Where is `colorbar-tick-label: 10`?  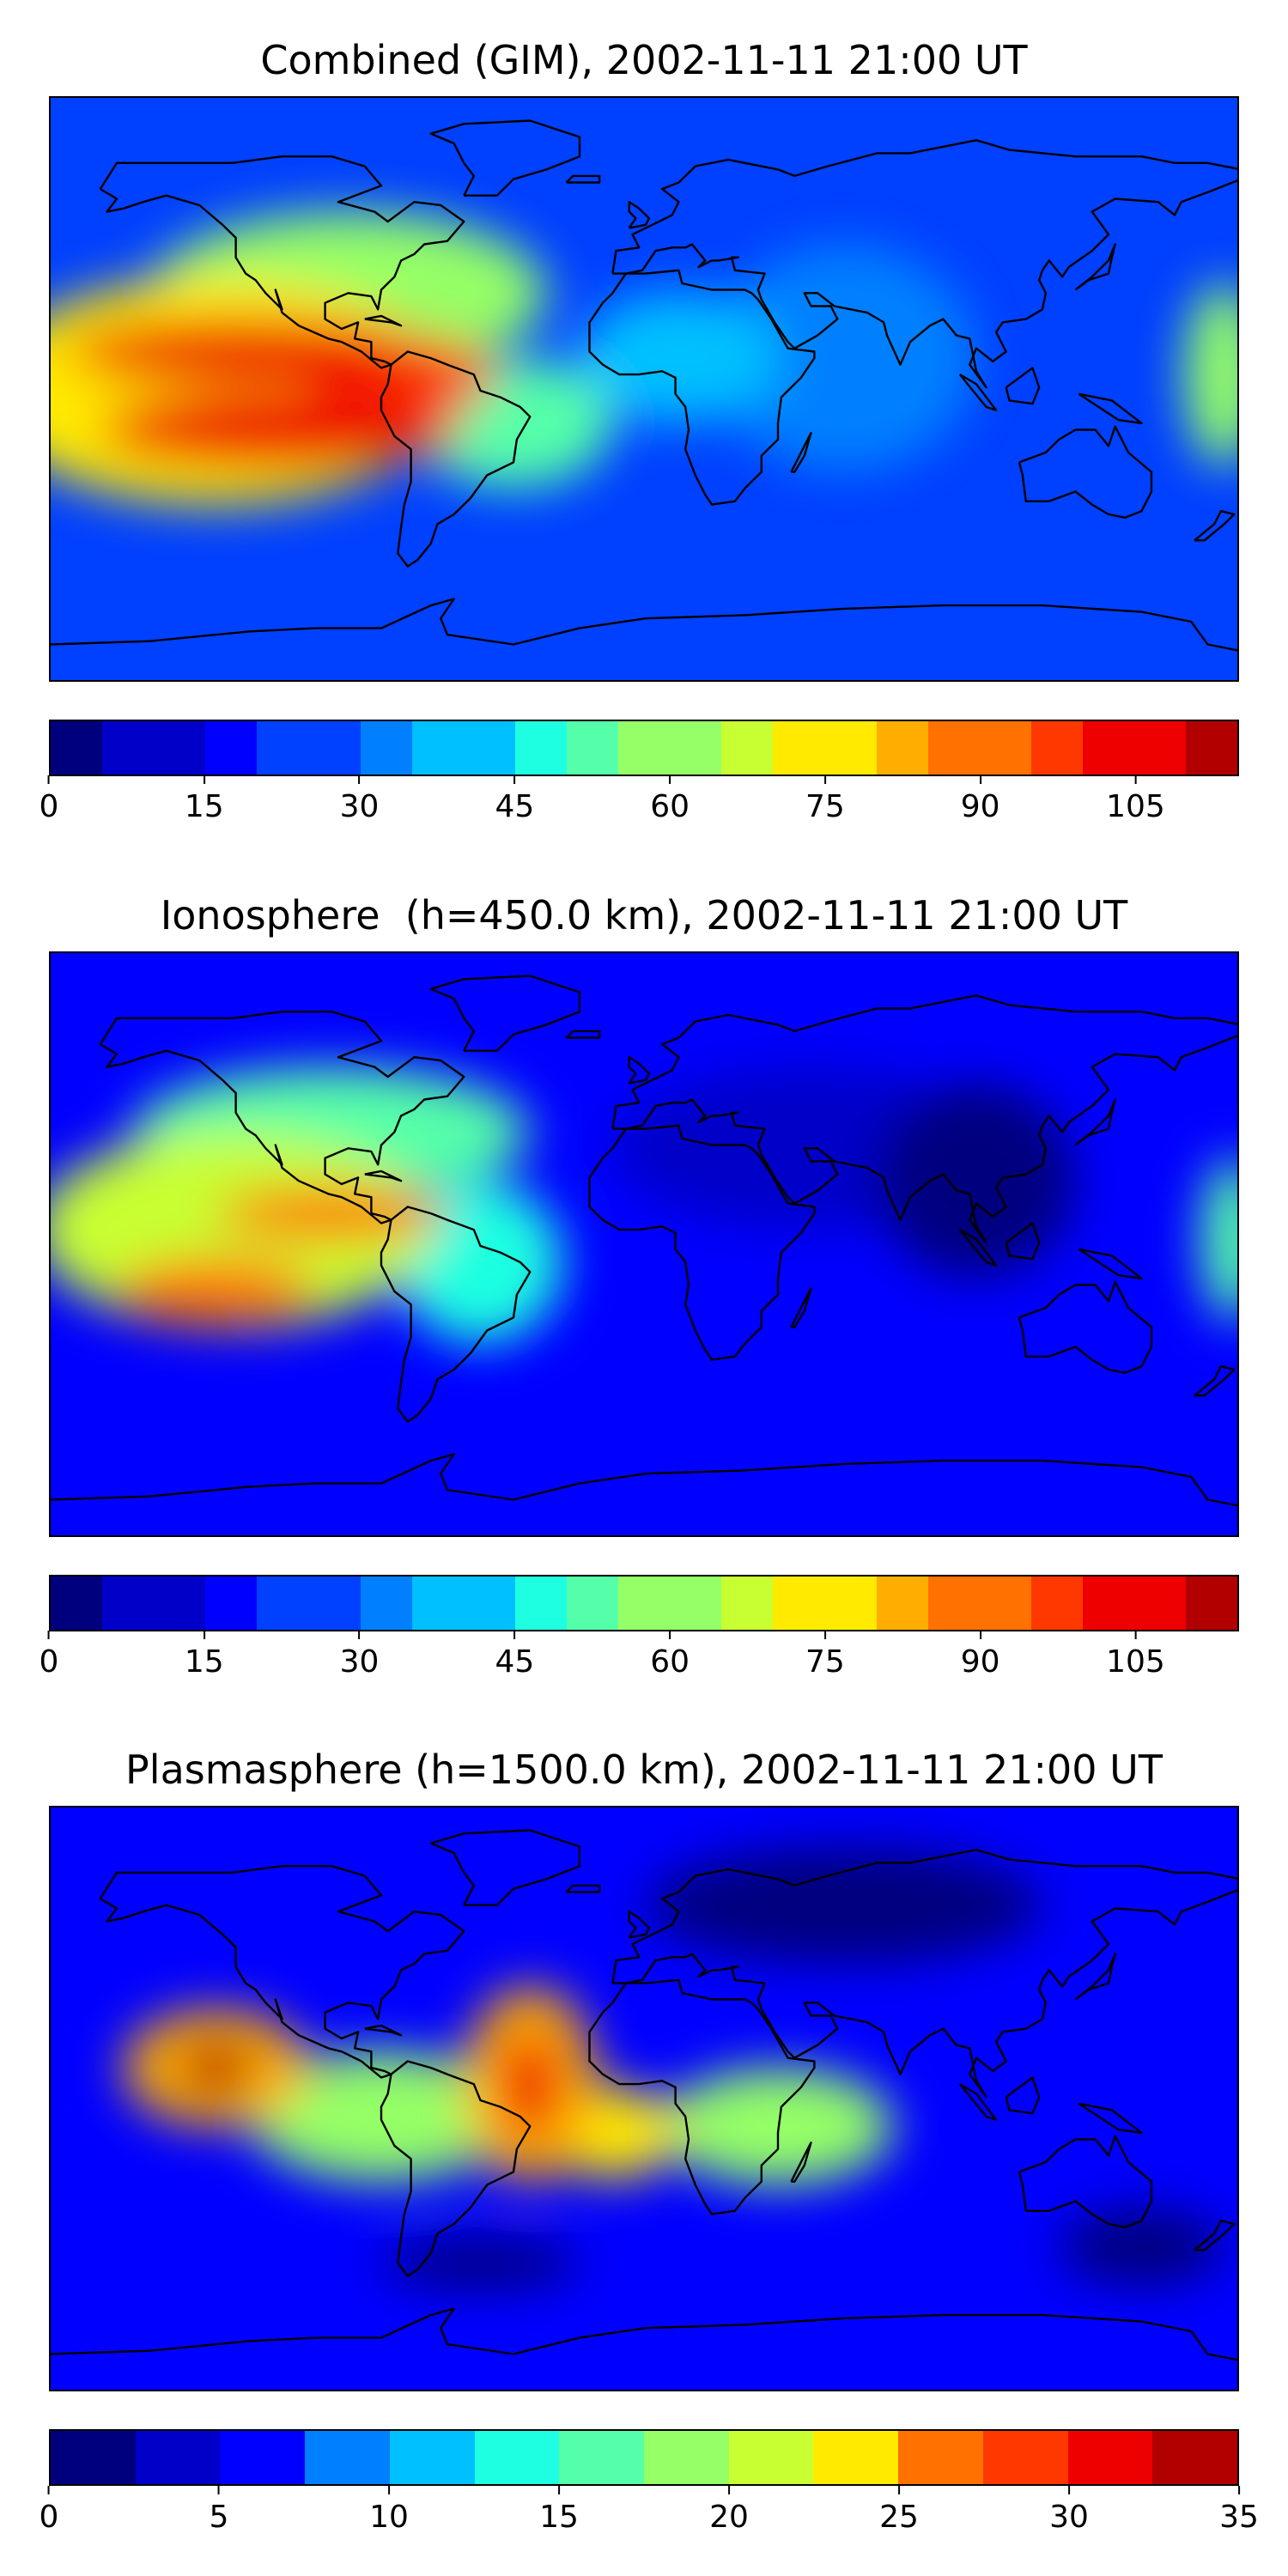
colorbar-tick-label: 10 is located at coordinates (389, 2510).